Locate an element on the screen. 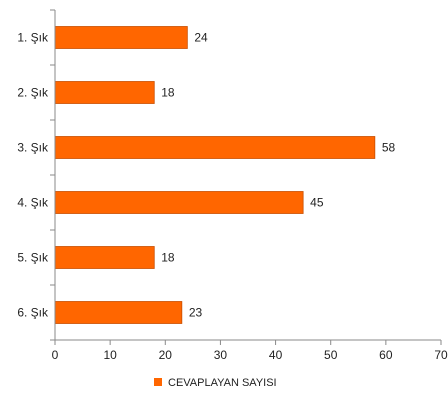 The image size is (448, 394). category-label-1: 1. Şık is located at coordinates (33, 38).